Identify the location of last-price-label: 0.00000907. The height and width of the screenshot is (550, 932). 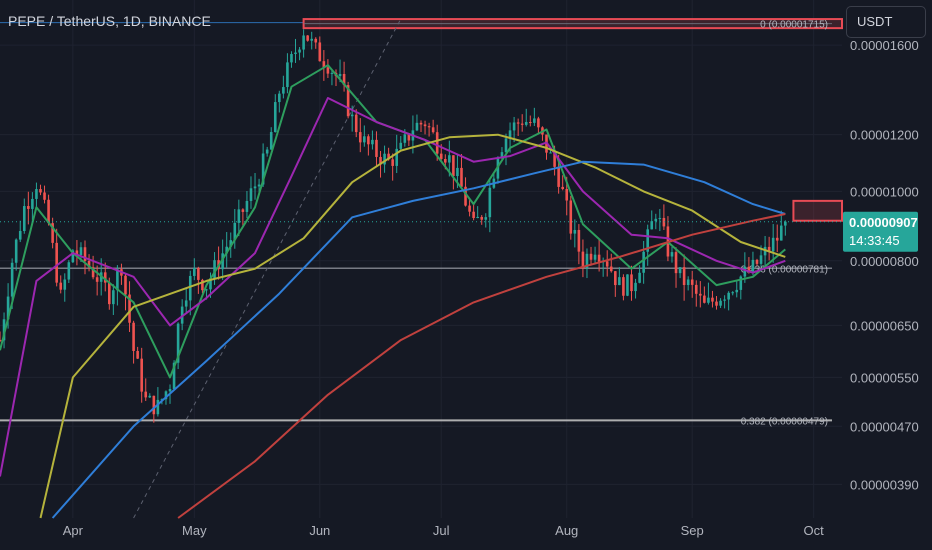
(883, 222).